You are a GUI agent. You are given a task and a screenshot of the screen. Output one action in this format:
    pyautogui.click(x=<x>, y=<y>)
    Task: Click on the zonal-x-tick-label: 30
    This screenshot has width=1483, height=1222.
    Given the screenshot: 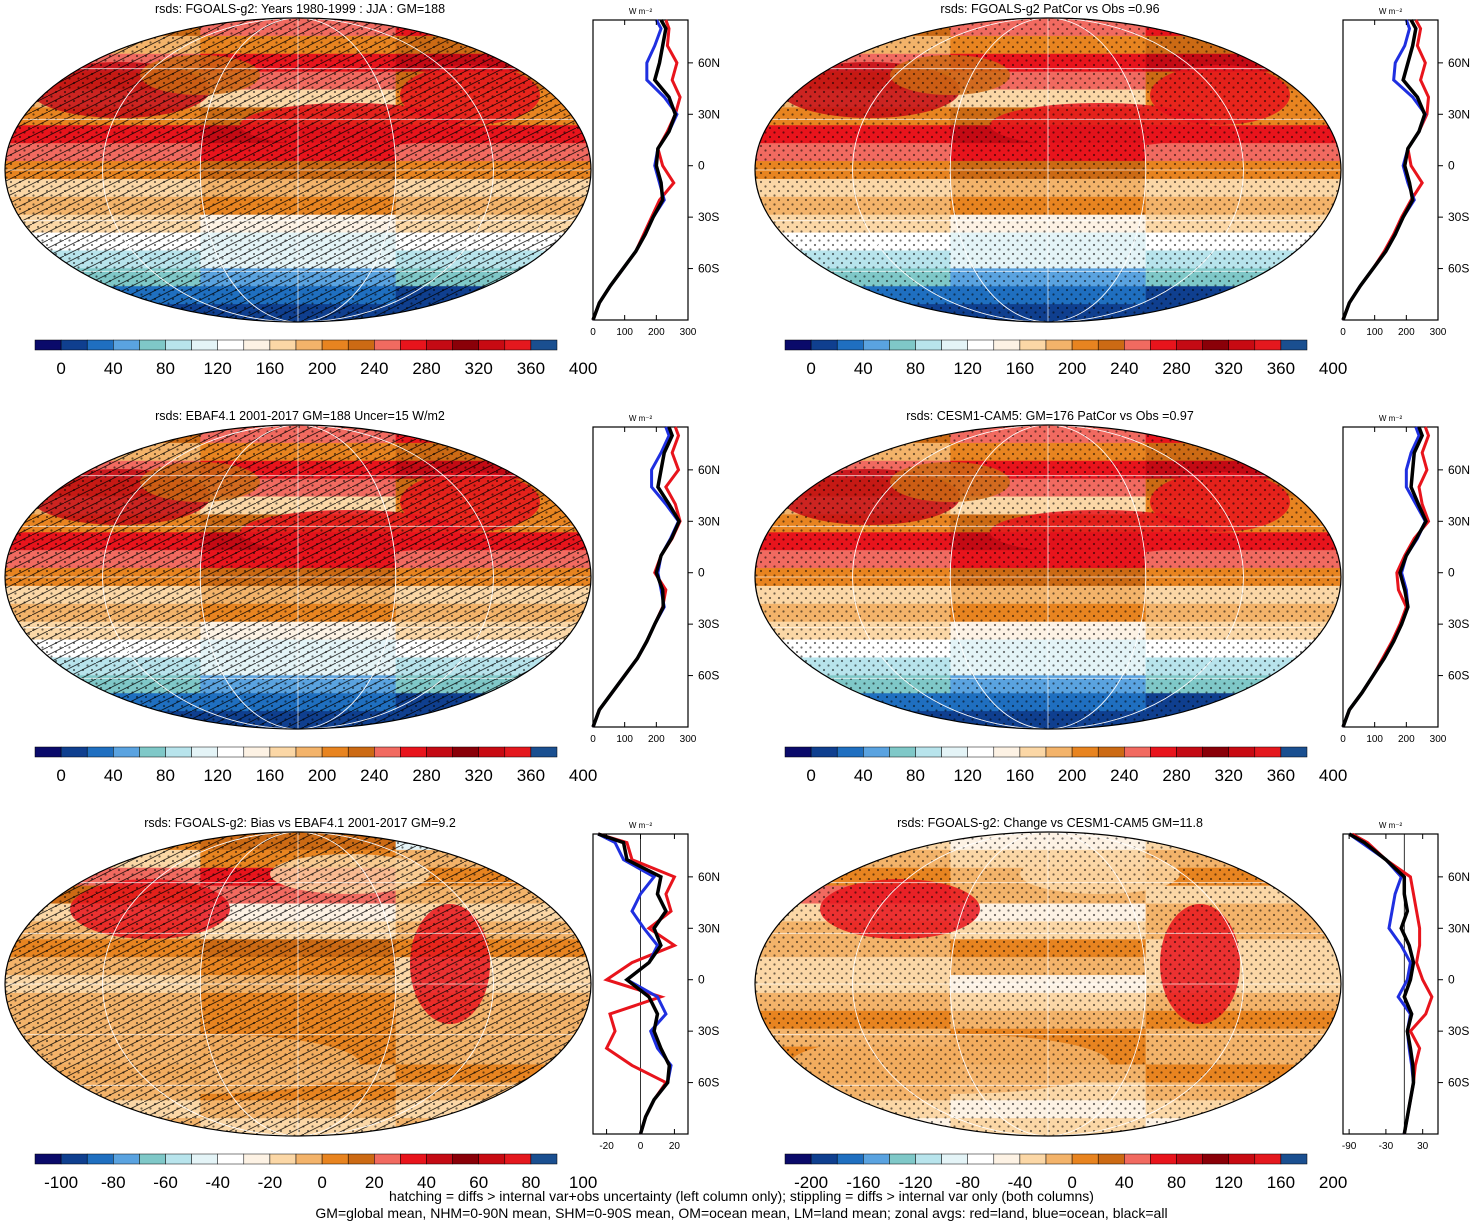 What is the action you would take?
    pyautogui.click(x=1423, y=1146)
    